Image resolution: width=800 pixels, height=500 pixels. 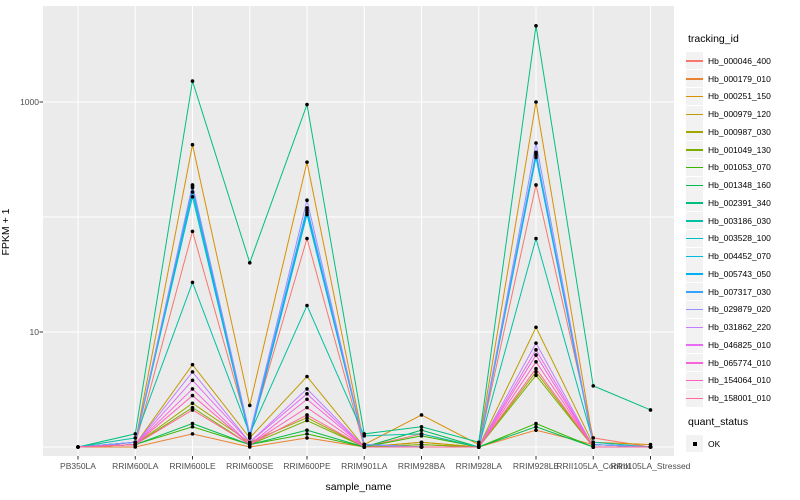 I want to click on legend-item-label: Hb_000979_120, so click(x=739, y=114).